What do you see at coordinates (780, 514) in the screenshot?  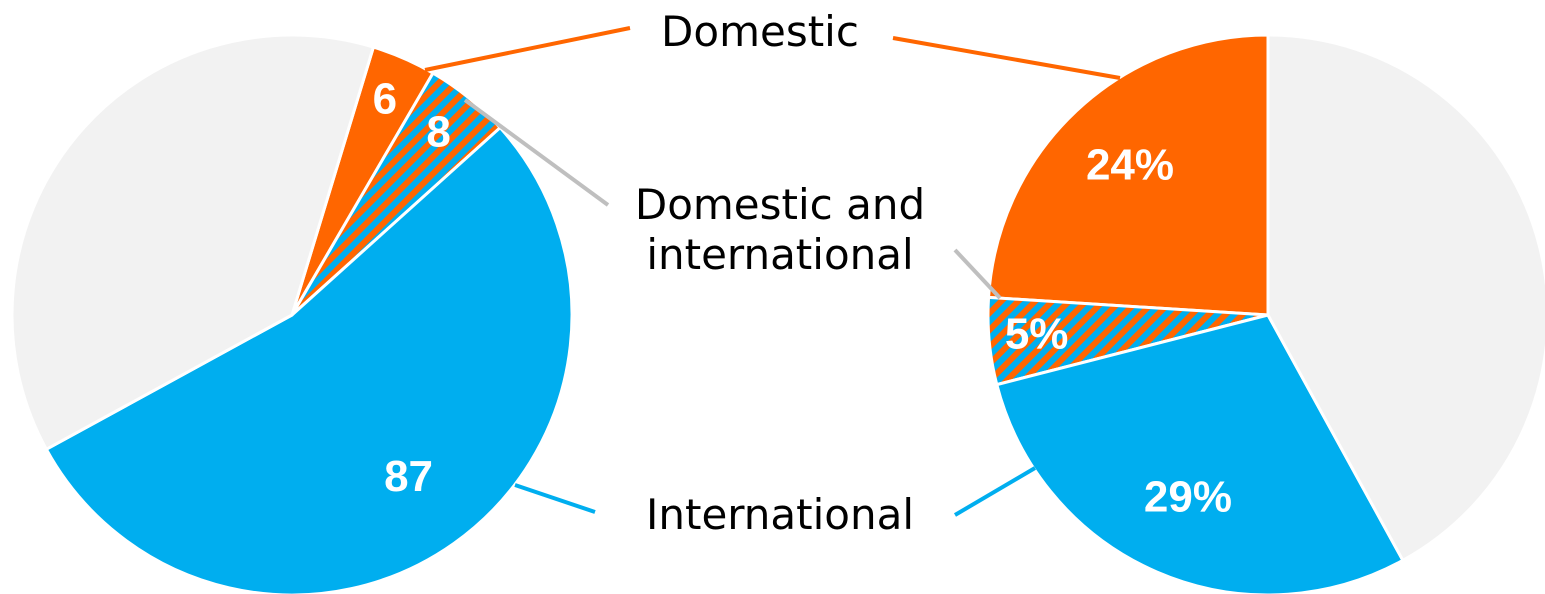 I see `category-label: International` at bounding box center [780, 514].